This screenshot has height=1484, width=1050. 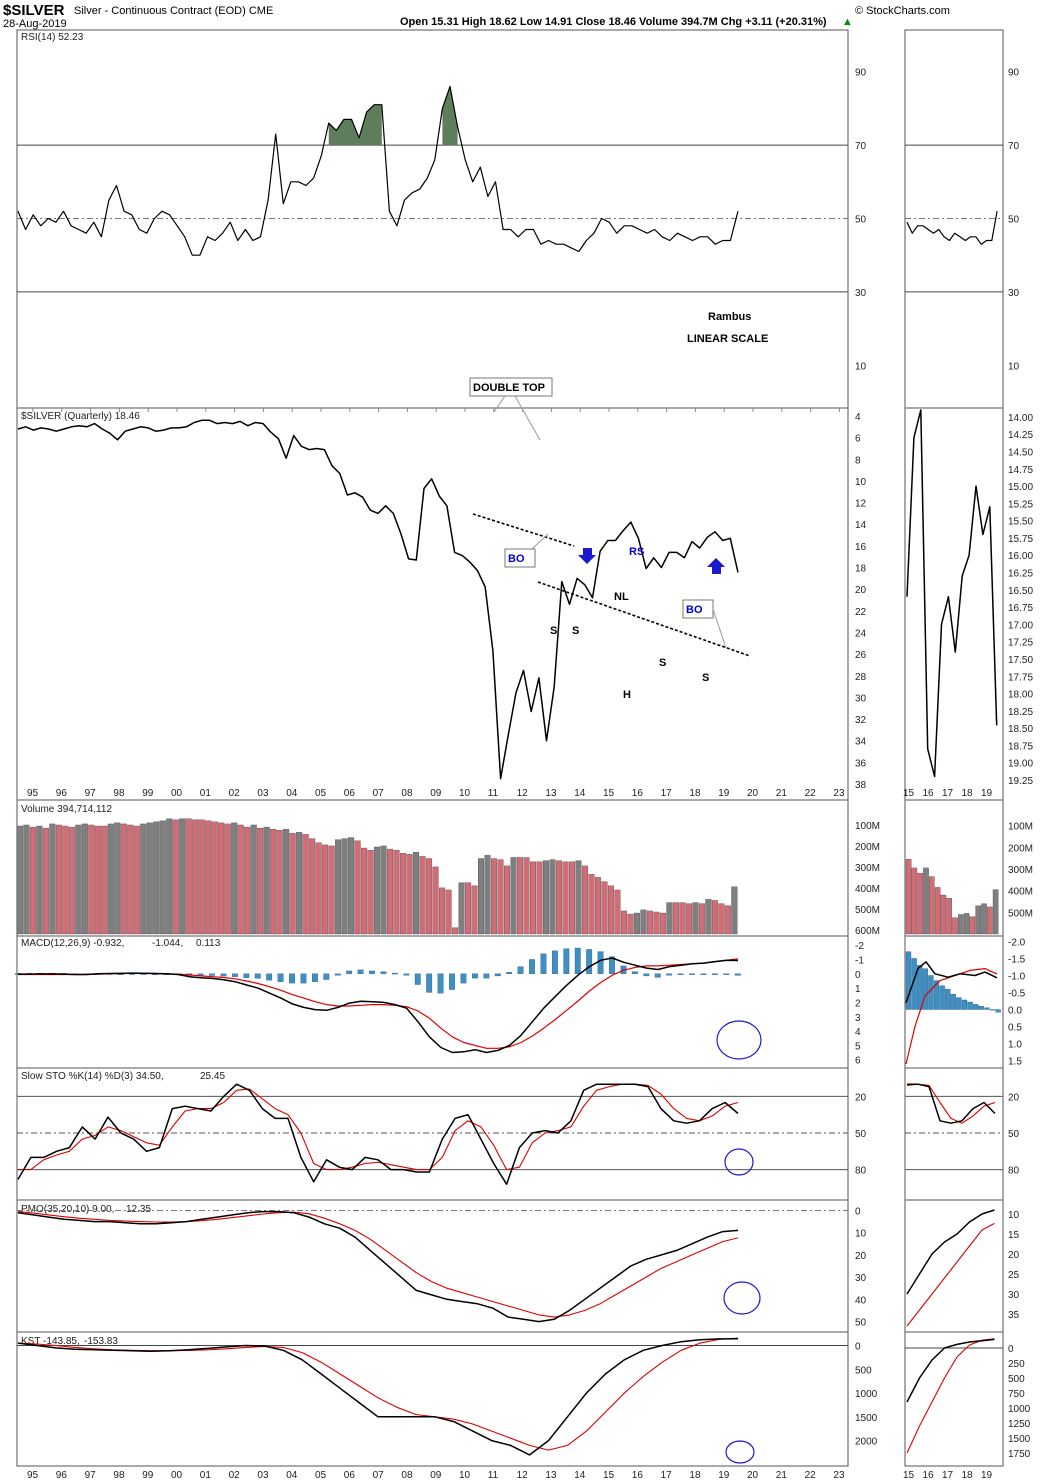 What do you see at coordinates (1020, 452) in the screenshot?
I see `zoom-price-axis-label: 14.50` at bounding box center [1020, 452].